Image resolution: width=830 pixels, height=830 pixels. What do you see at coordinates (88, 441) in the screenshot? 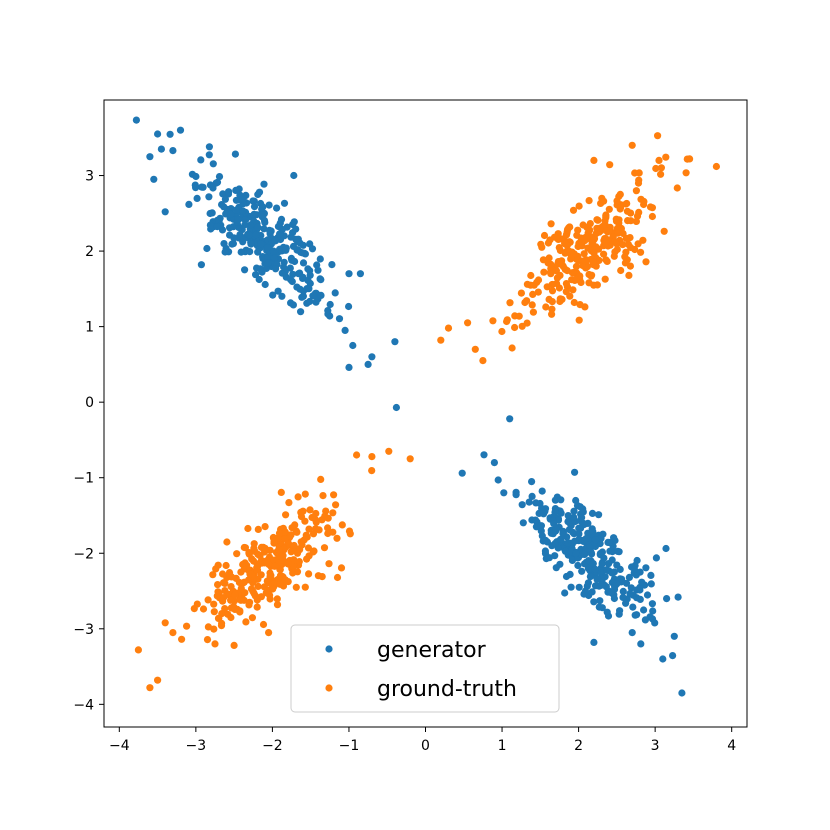
I see `y-axis: −4 −3 −2 −1 0 1 2 3` at bounding box center [88, 441].